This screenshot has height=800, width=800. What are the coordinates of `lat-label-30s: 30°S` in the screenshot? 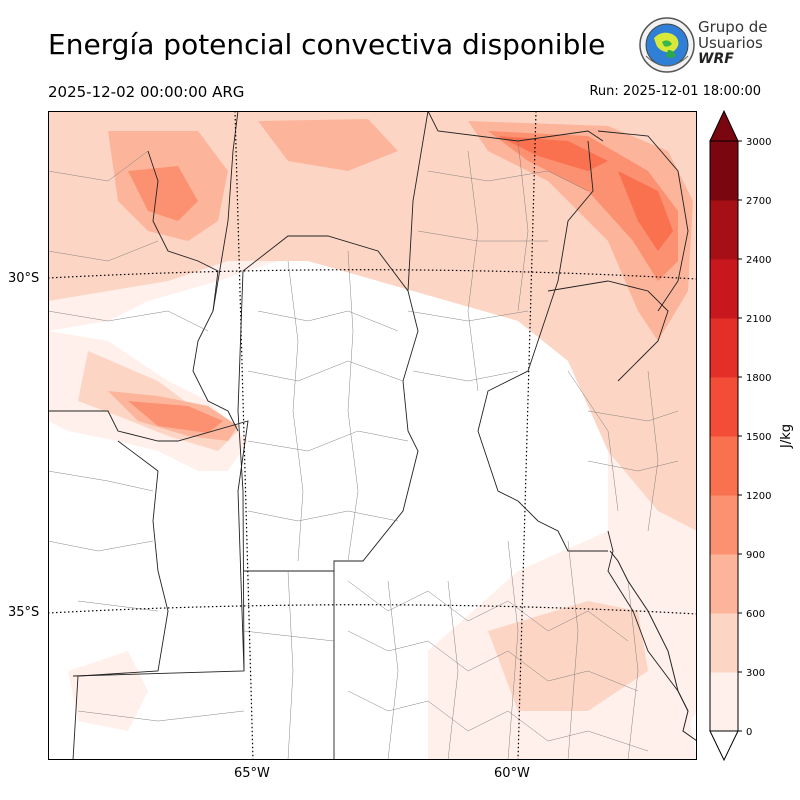 It's located at (24, 278).